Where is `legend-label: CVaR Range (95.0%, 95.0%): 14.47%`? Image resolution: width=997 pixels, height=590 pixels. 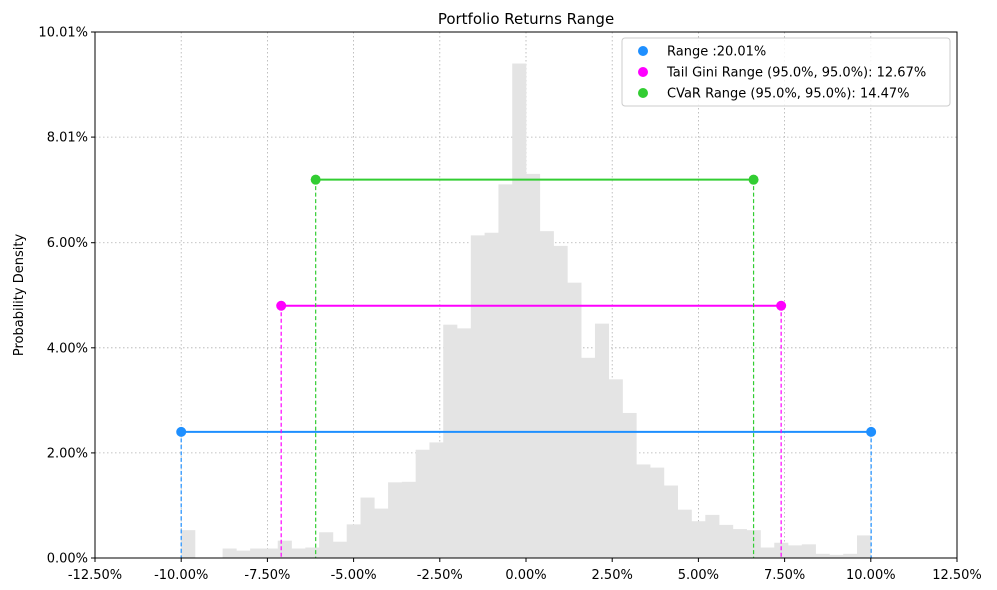 legend-label: CVaR Range (95.0%, 95.0%): 14.47% is located at coordinates (788, 94).